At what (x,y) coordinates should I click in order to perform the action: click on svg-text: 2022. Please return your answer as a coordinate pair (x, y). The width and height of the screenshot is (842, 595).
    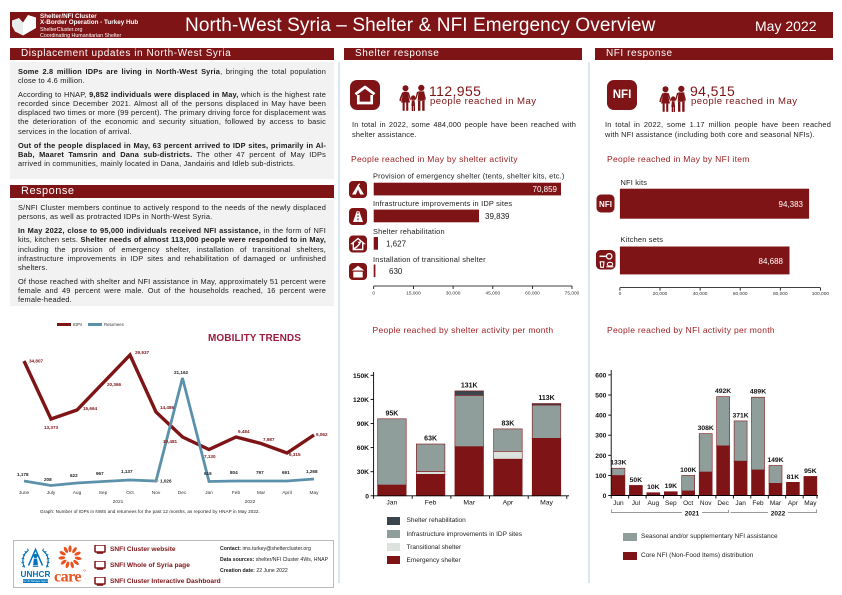
    Looking at the image, I should click on (778, 513).